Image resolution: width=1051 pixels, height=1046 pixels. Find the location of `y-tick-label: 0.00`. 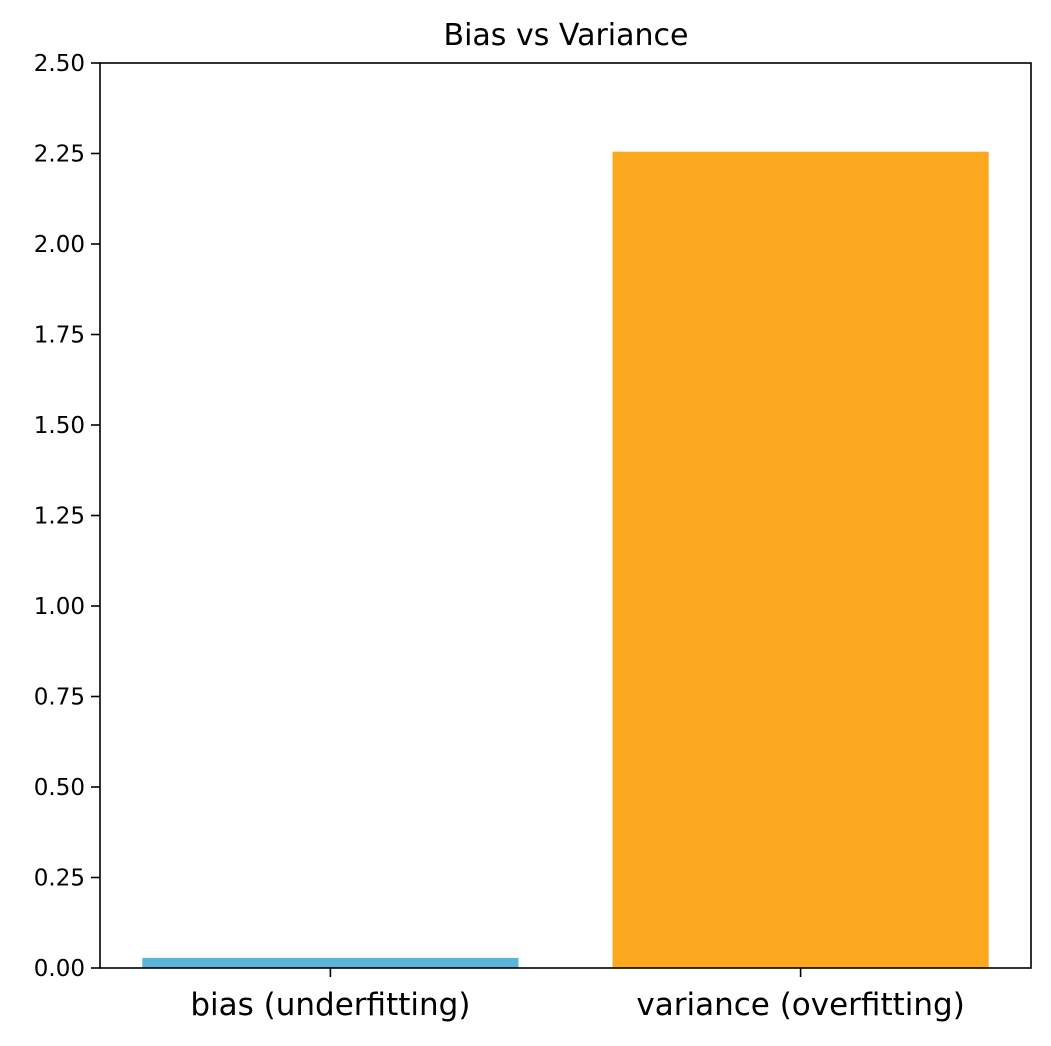

y-tick-label: 0.00 is located at coordinates (59, 969).